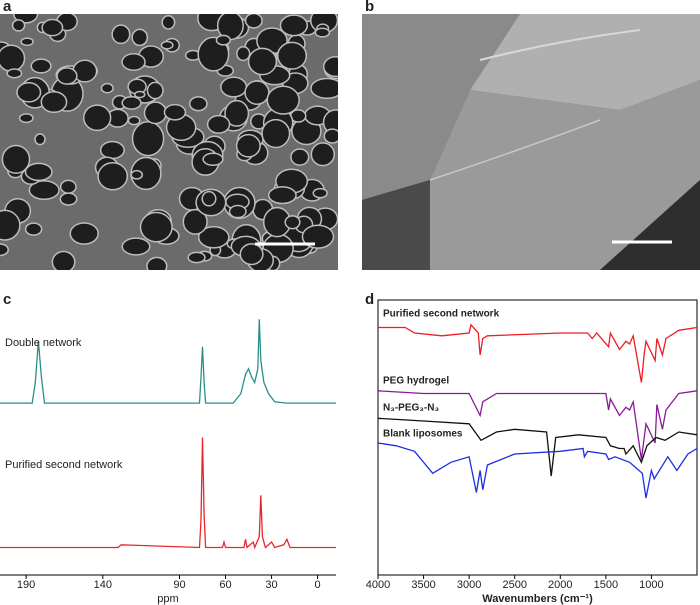 This screenshot has width=700, height=605. What do you see at coordinates (167, 599) in the screenshot?
I see `x-axis-label: ppm` at bounding box center [167, 599].